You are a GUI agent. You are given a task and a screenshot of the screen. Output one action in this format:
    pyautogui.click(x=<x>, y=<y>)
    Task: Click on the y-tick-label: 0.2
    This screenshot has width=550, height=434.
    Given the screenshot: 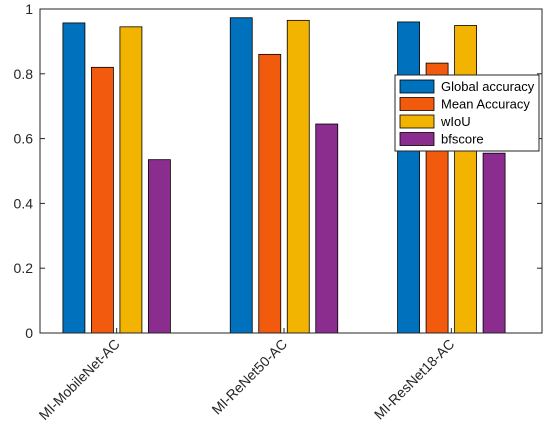 What is the action you would take?
    pyautogui.click(x=24, y=268)
    